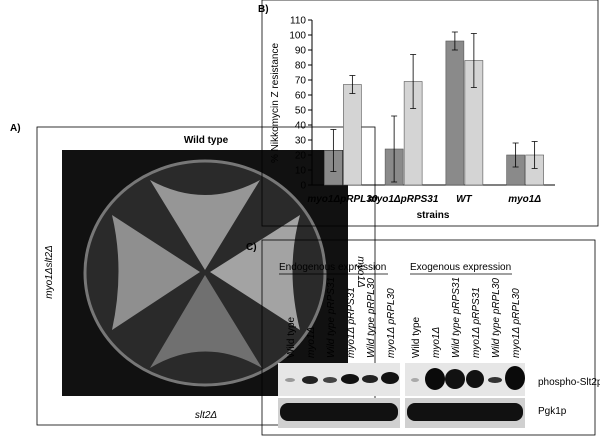 This screenshot has width=600, height=439. I want to click on y-tick-label: 90, so click(301, 51).